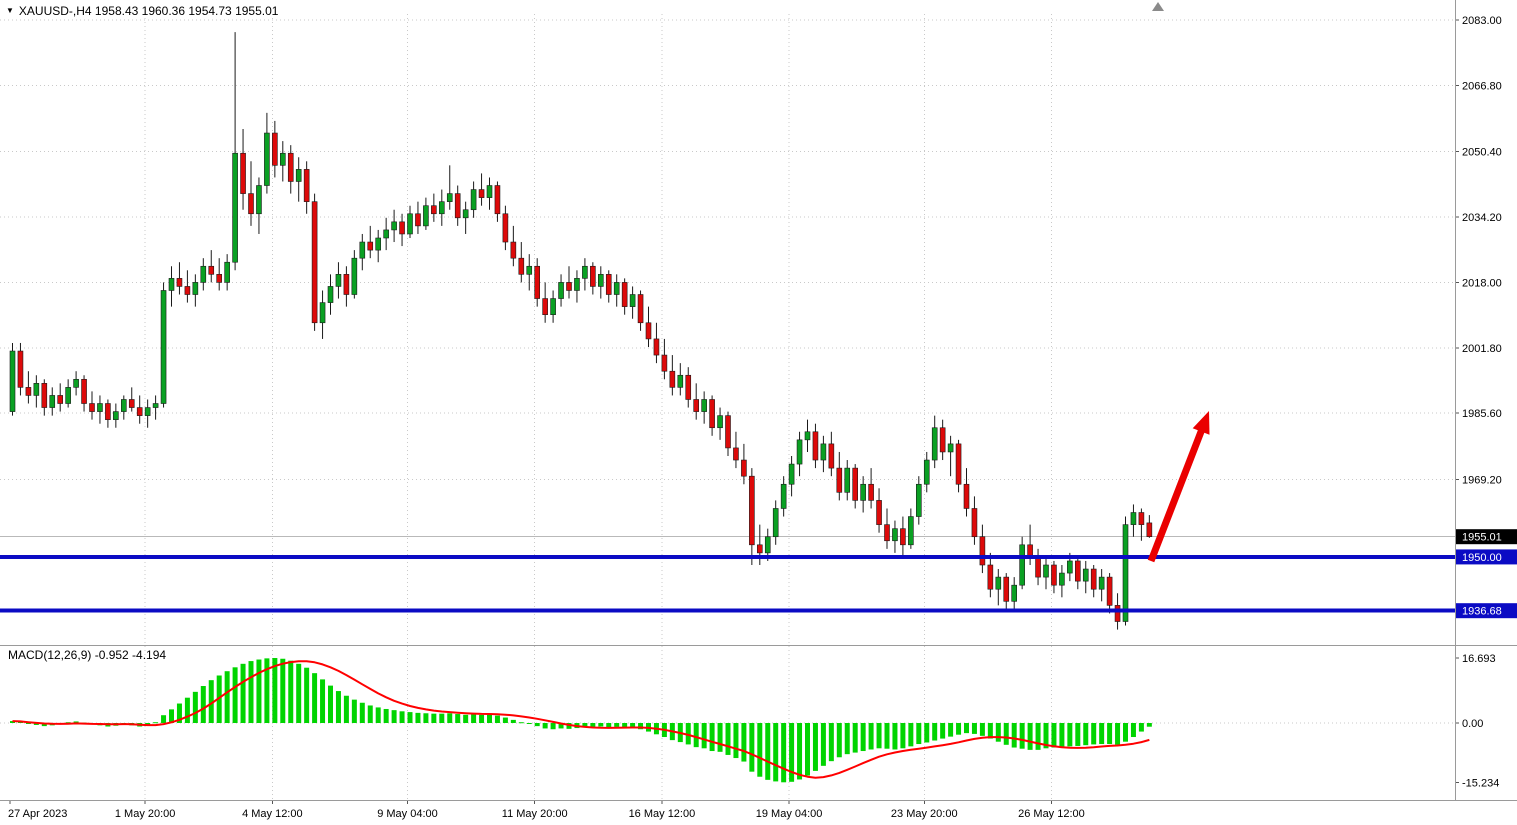 The image size is (1517, 825). I want to click on macd-indicator-label: MACD(12,26,9) -0.952 -4.194, so click(87, 655).